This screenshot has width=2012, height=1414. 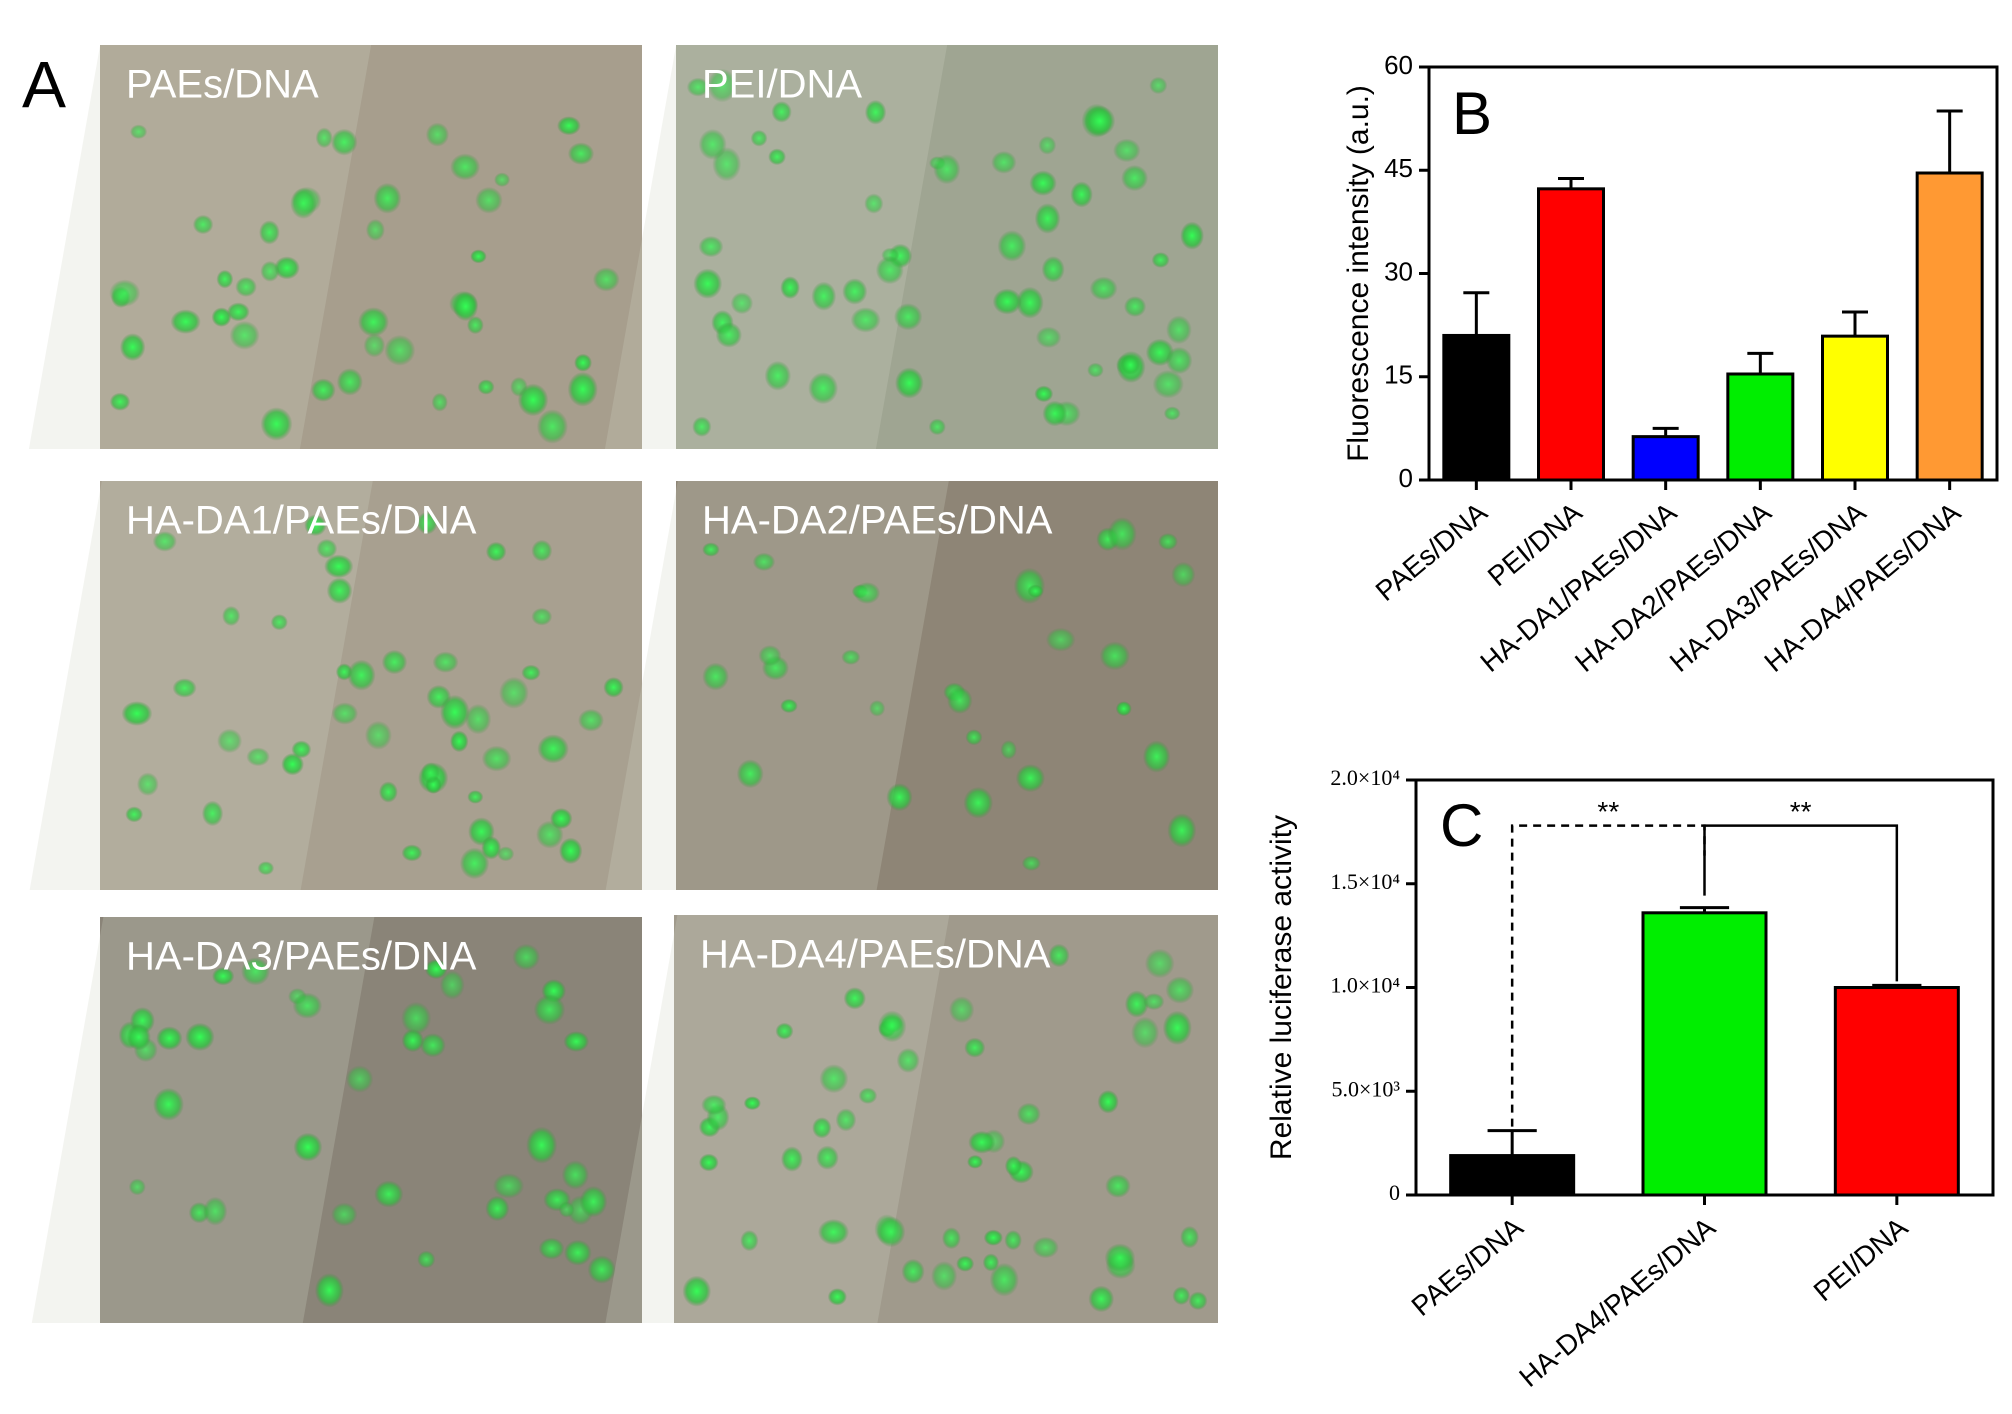 I want to click on y-tick-label: 60, so click(x=1398, y=65).